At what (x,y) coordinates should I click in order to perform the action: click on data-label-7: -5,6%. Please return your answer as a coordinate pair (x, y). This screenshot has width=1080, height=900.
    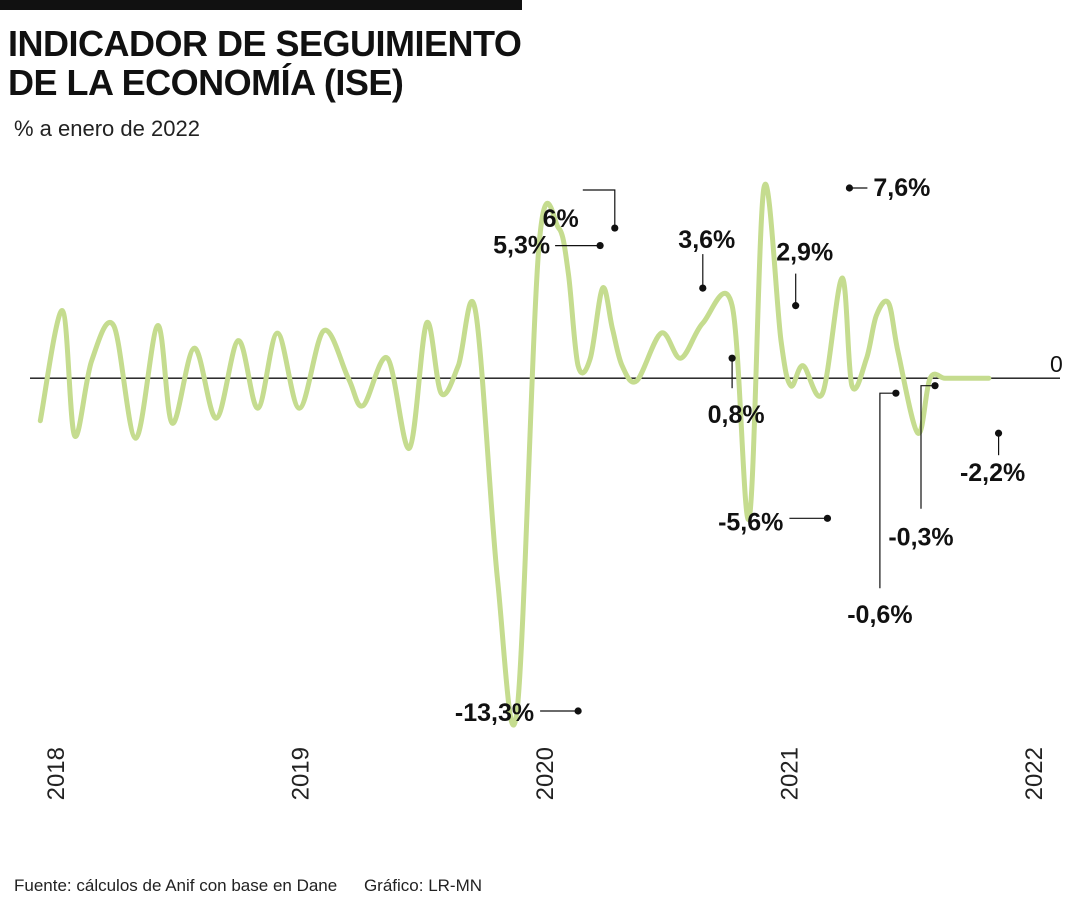
    Looking at the image, I should click on (775, 522).